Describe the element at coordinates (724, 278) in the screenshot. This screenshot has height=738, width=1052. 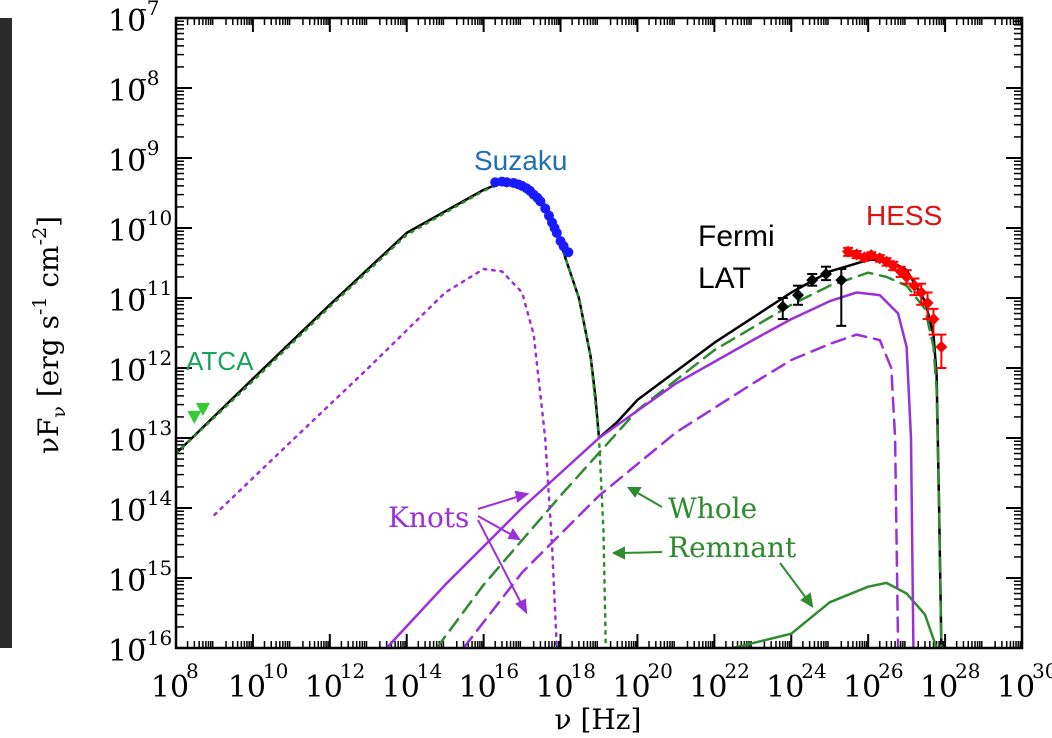
I see `label-lat: LAT` at that location.